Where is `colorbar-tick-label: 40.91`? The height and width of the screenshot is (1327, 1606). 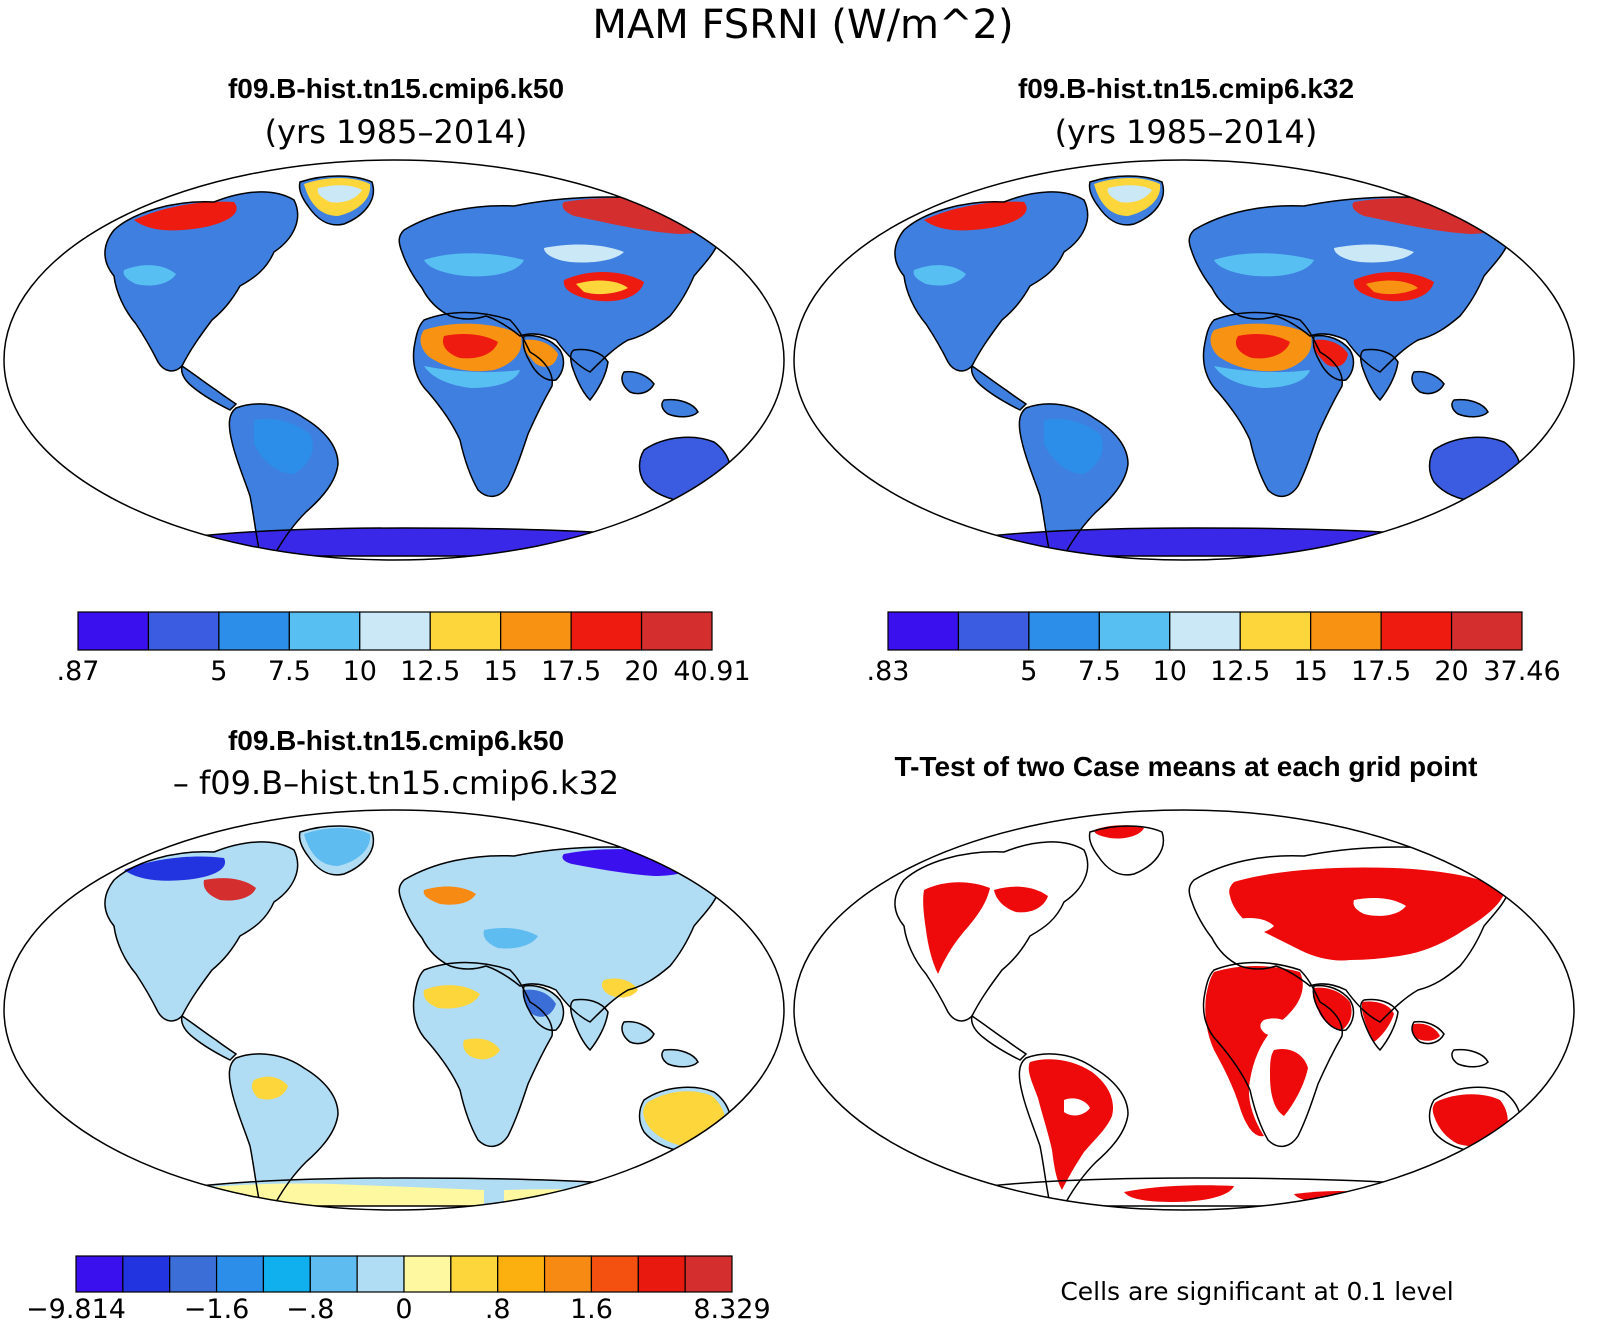
colorbar-tick-label: 40.91 is located at coordinates (711, 671).